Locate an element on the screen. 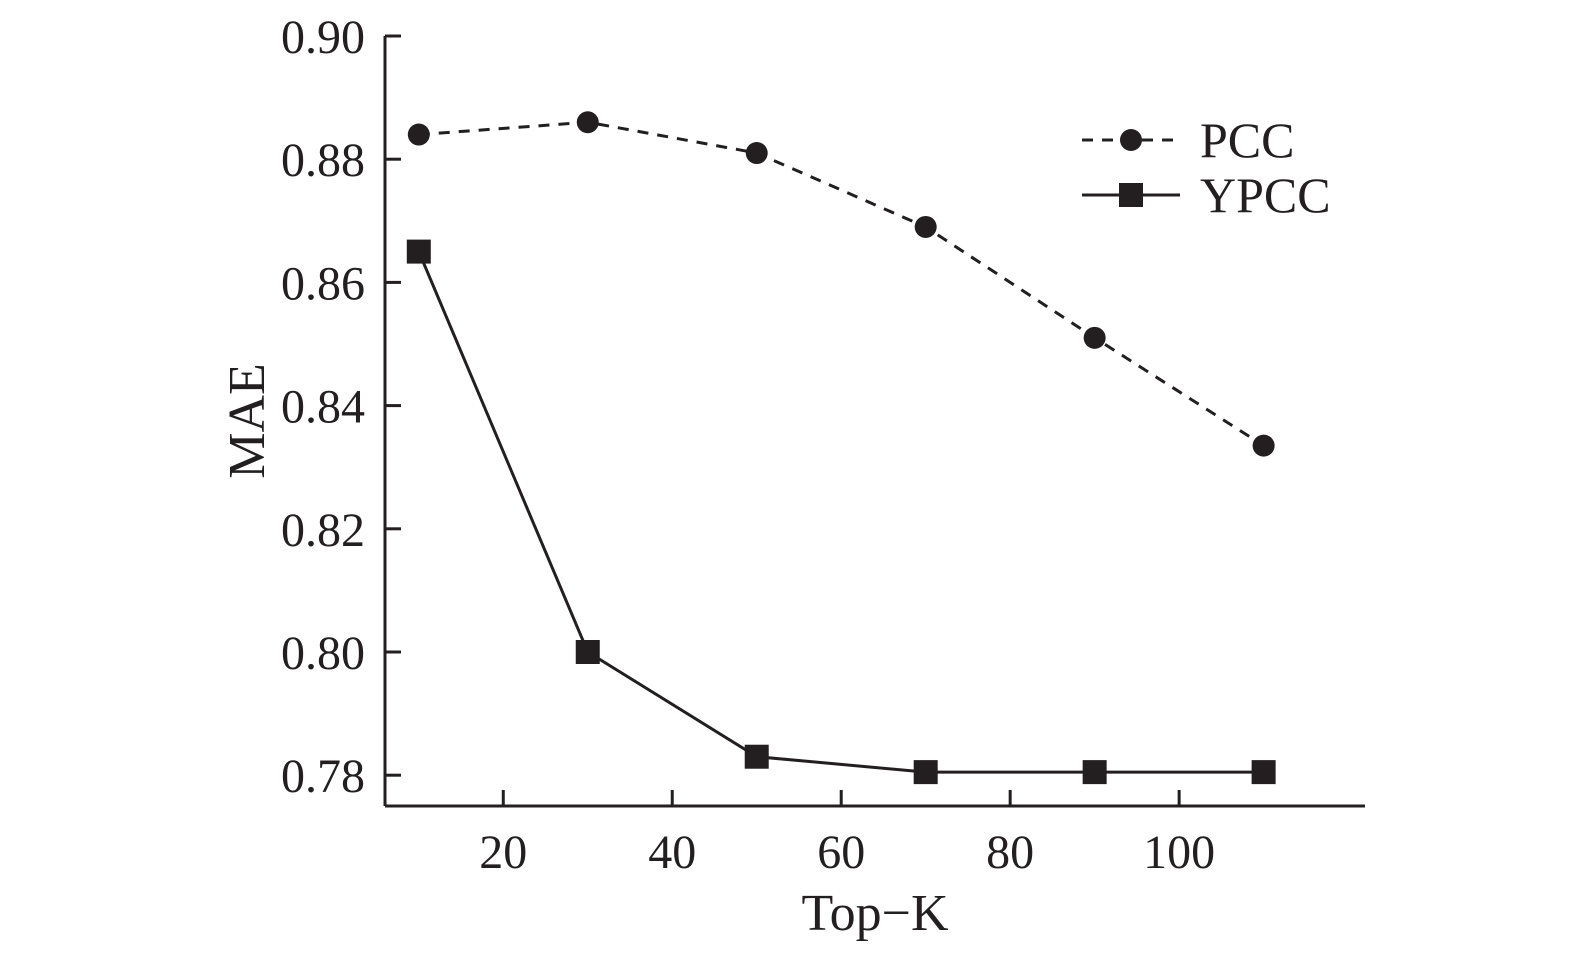 This screenshot has height=956, width=1575. x-tick-label: 20 is located at coordinates (503, 852).